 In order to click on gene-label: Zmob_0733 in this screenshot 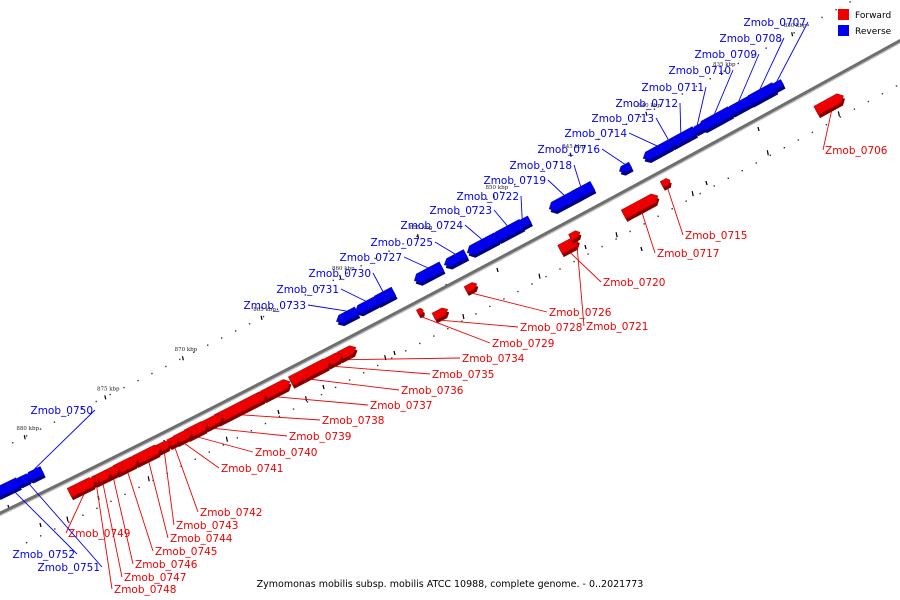, I will do `click(275, 306)`.